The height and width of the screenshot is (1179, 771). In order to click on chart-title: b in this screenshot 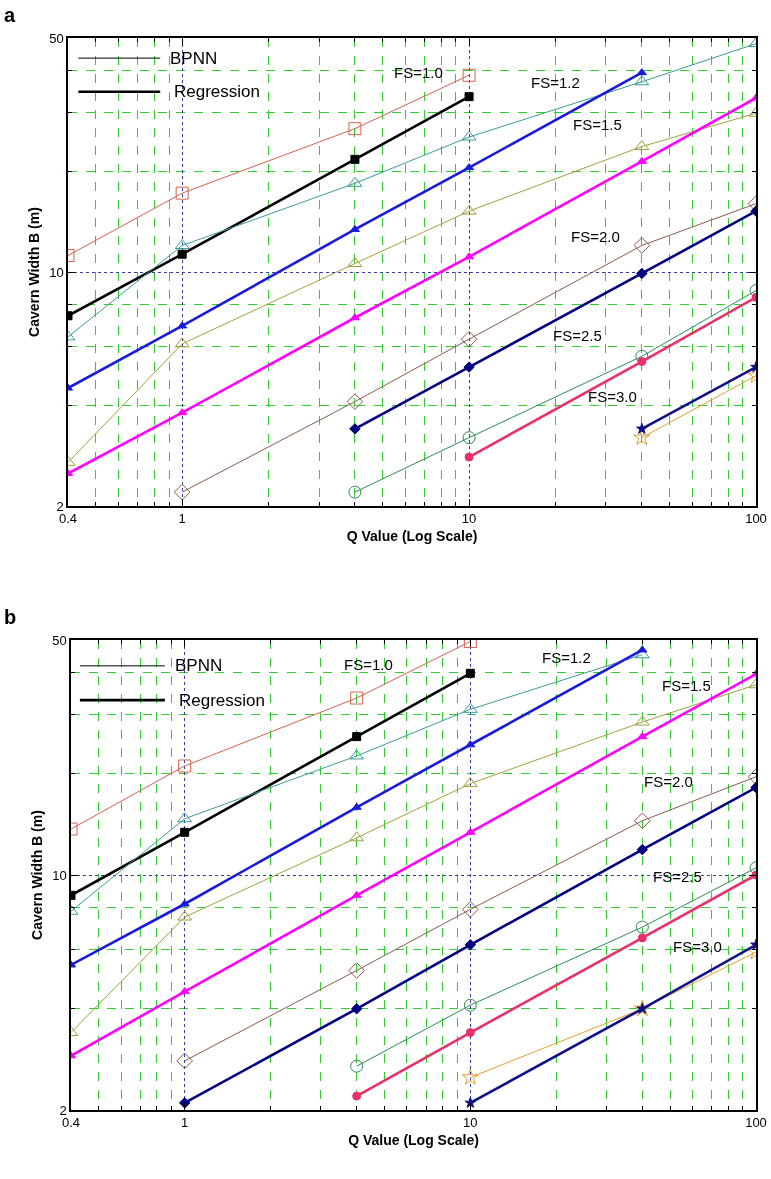, I will do `click(10, 617)`.